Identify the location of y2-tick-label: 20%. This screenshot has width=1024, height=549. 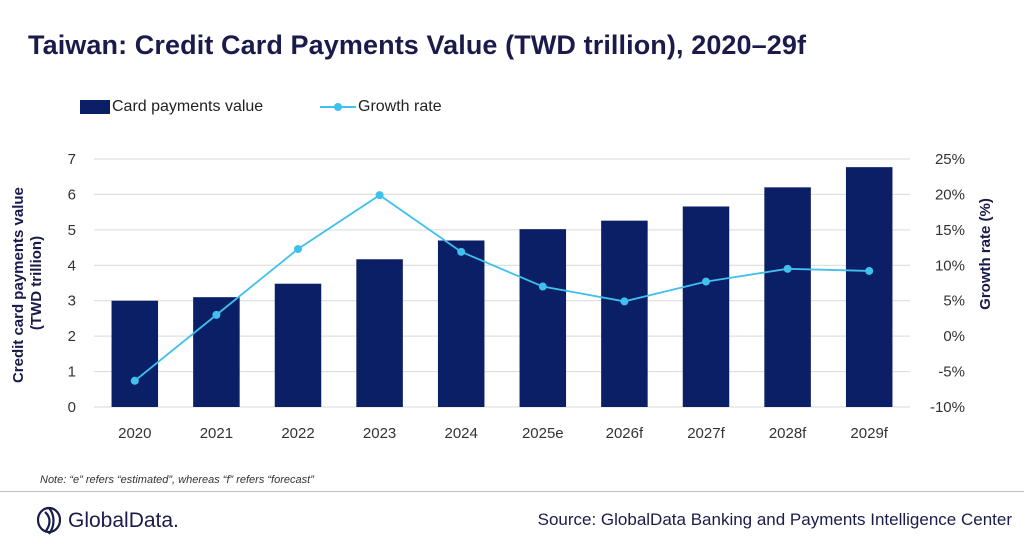
(950, 194).